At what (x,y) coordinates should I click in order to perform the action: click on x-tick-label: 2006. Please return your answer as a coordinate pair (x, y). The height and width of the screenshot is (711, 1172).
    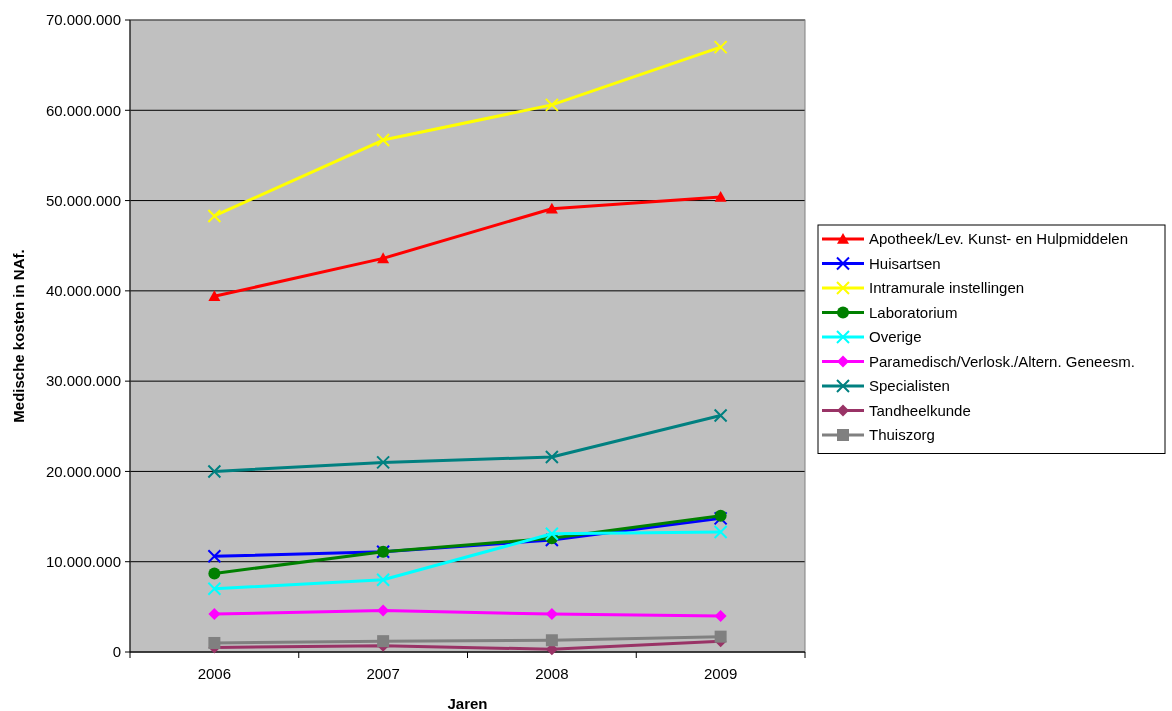
    Looking at the image, I should click on (214, 673).